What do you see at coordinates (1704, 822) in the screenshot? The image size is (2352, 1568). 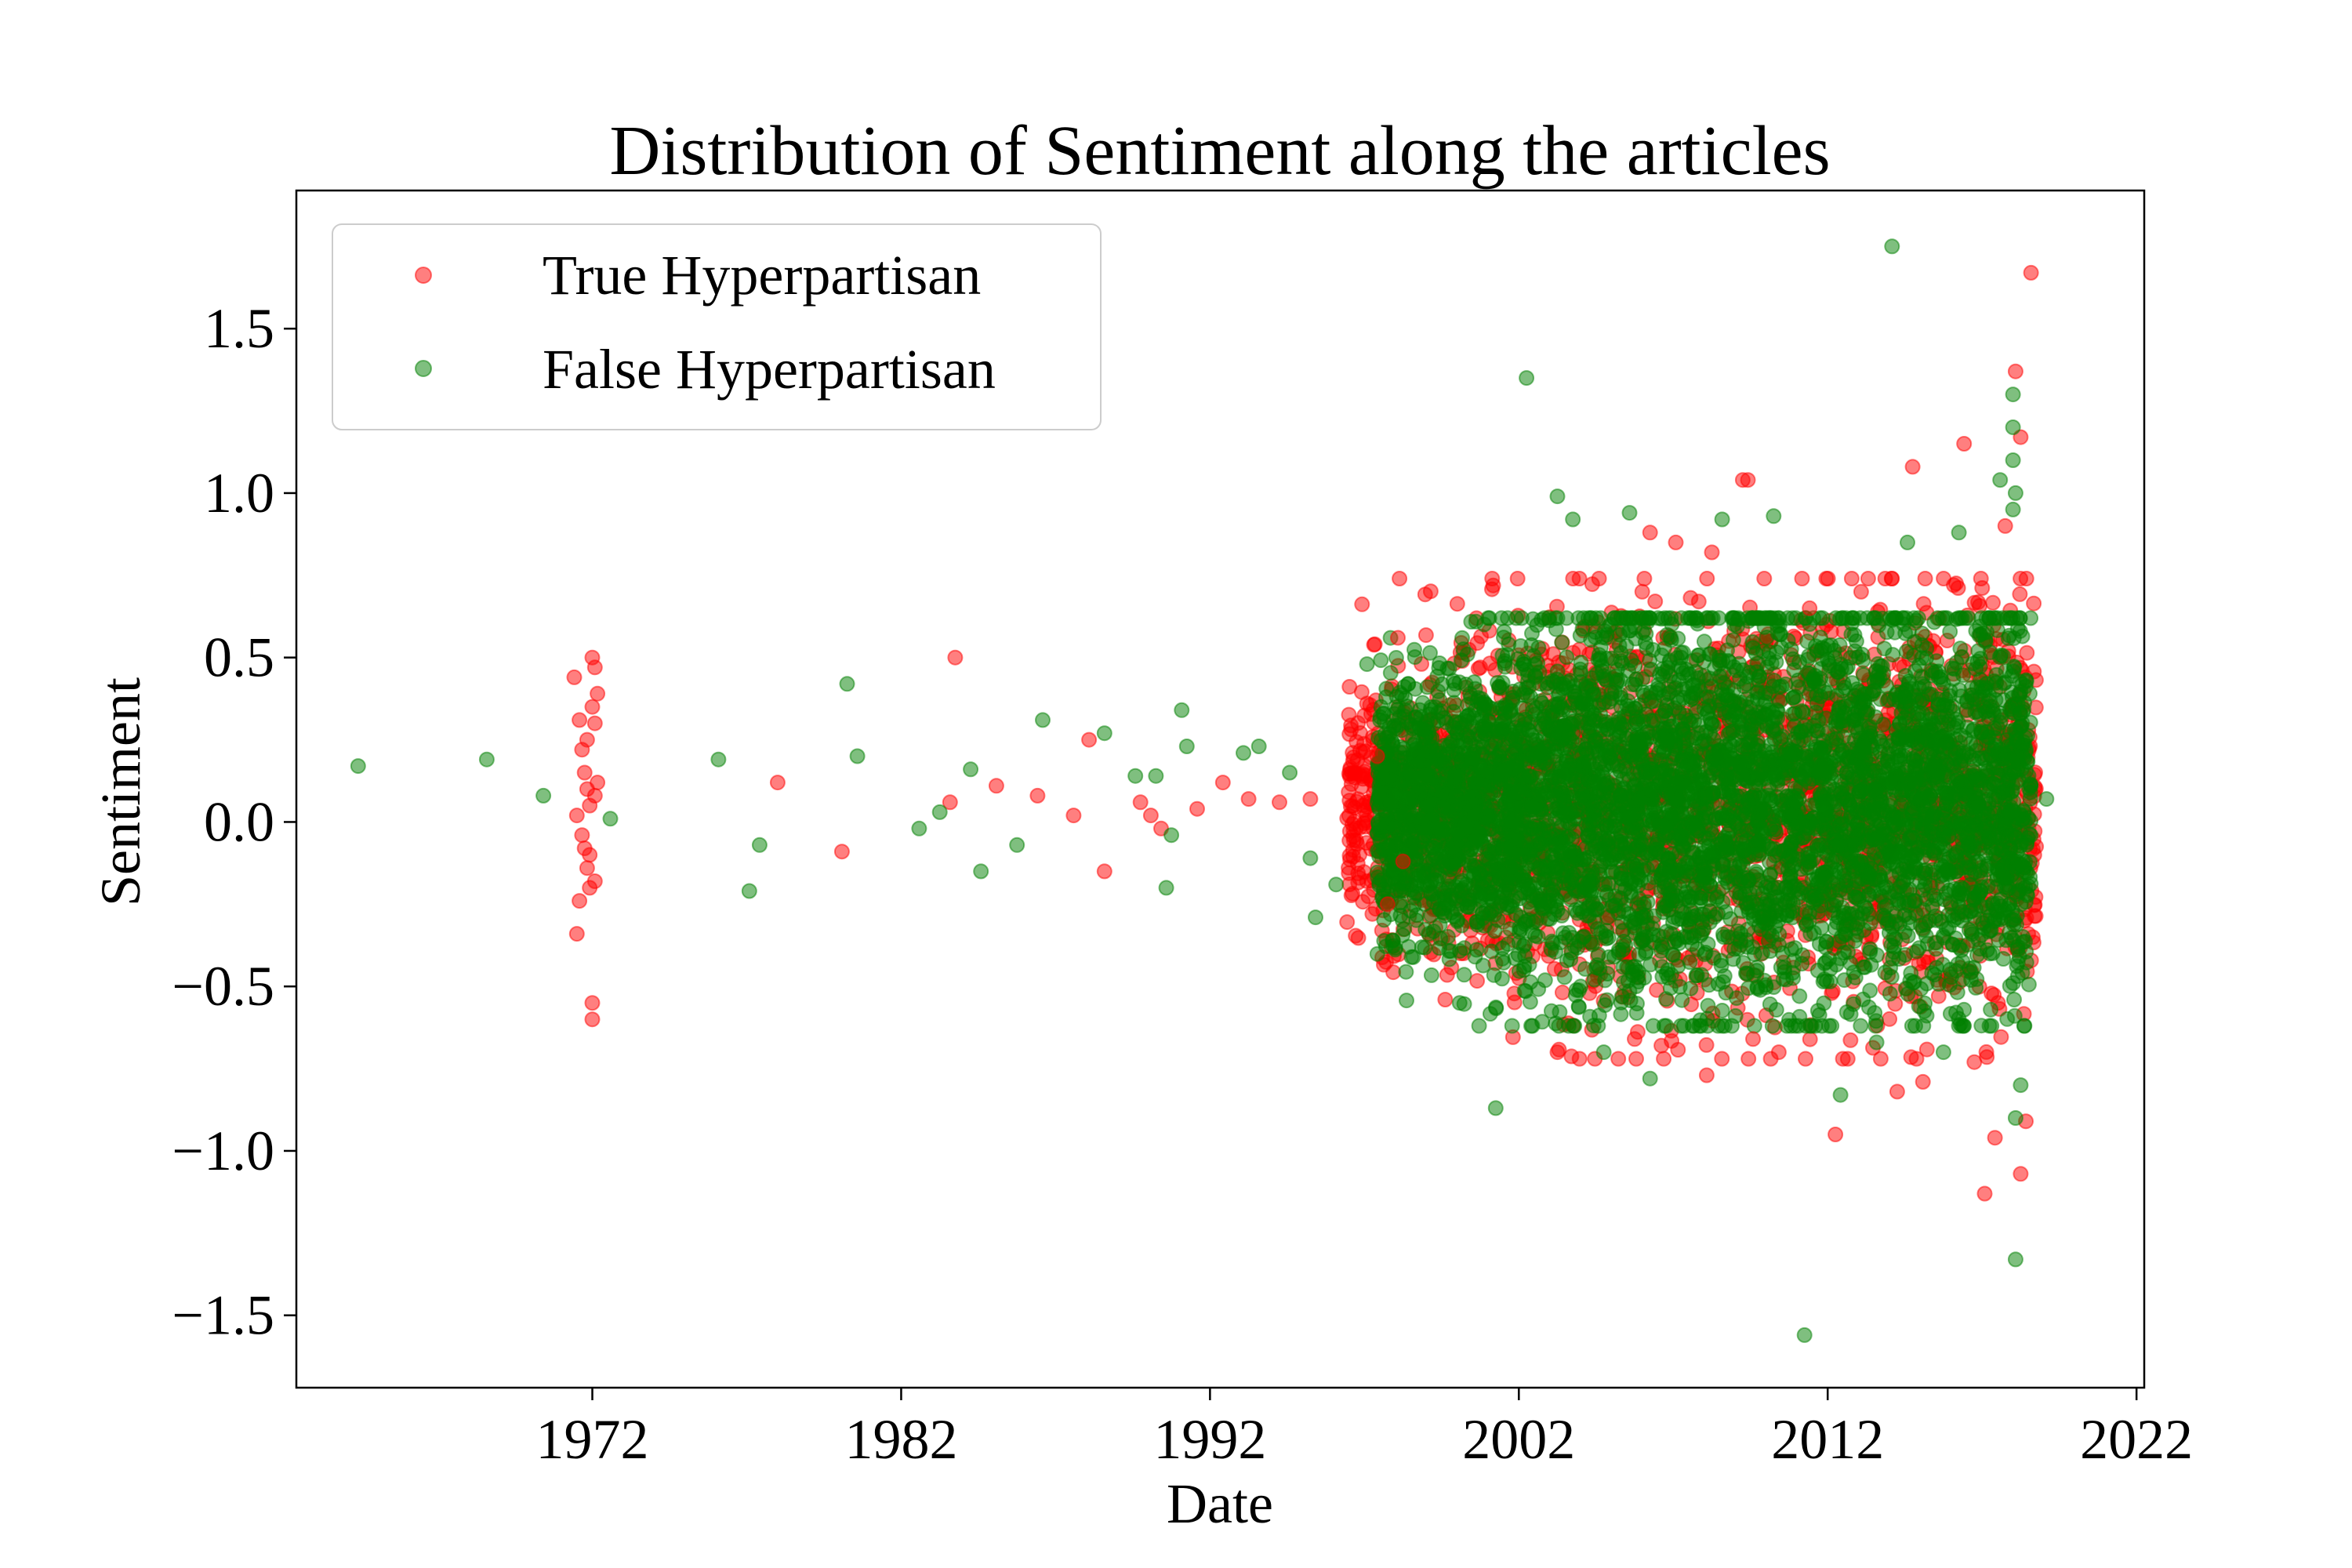 I see `dense-cloud` at bounding box center [1704, 822].